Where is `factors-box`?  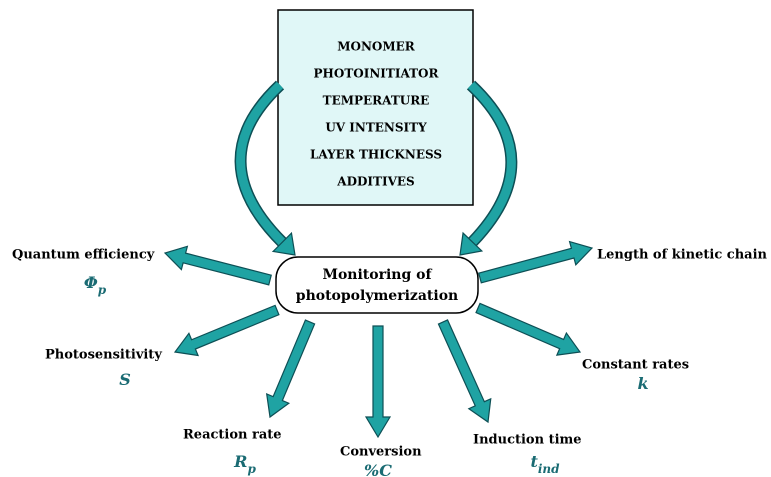
factors-box is located at coordinates (375, 107).